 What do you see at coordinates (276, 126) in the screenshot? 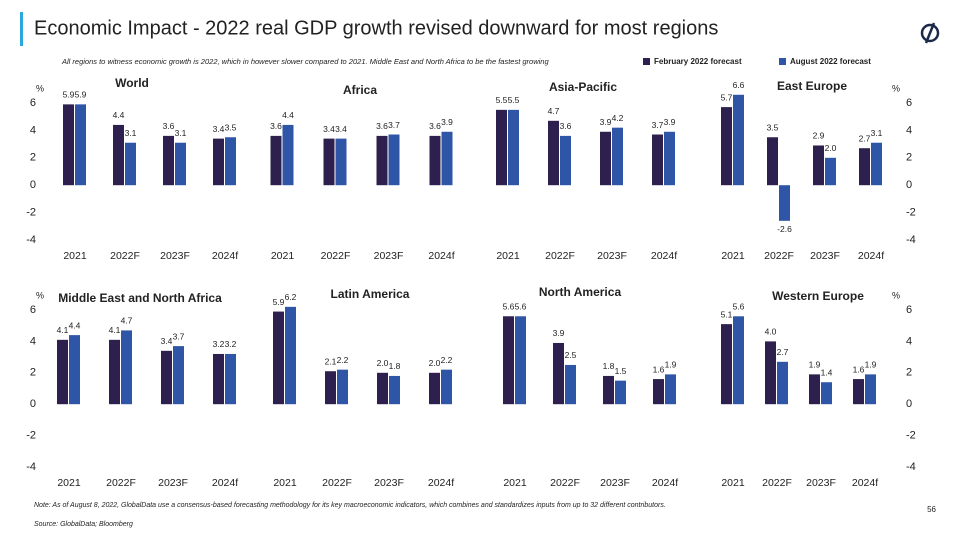
I see `data-label: 3.6` at bounding box center [276, 126].